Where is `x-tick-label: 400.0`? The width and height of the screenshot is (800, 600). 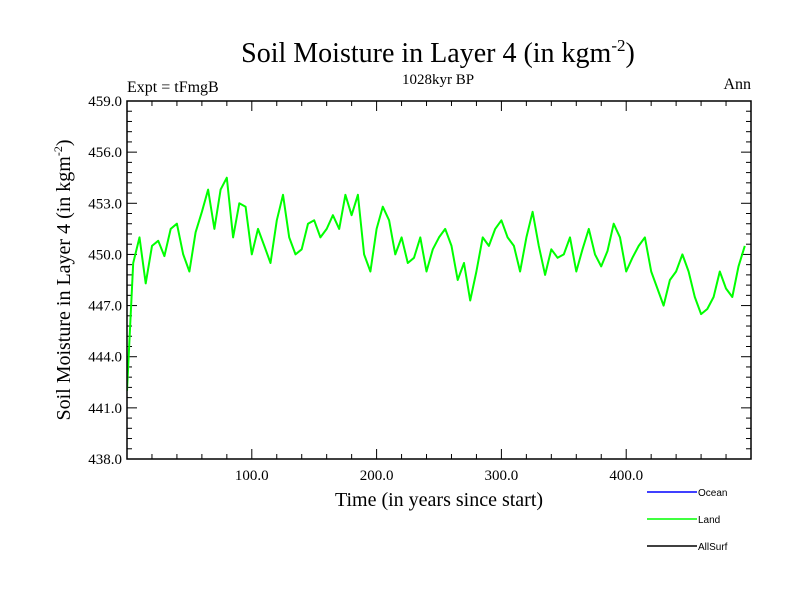
x-tick-label: 400.0 is located at coordinates (626, 476).